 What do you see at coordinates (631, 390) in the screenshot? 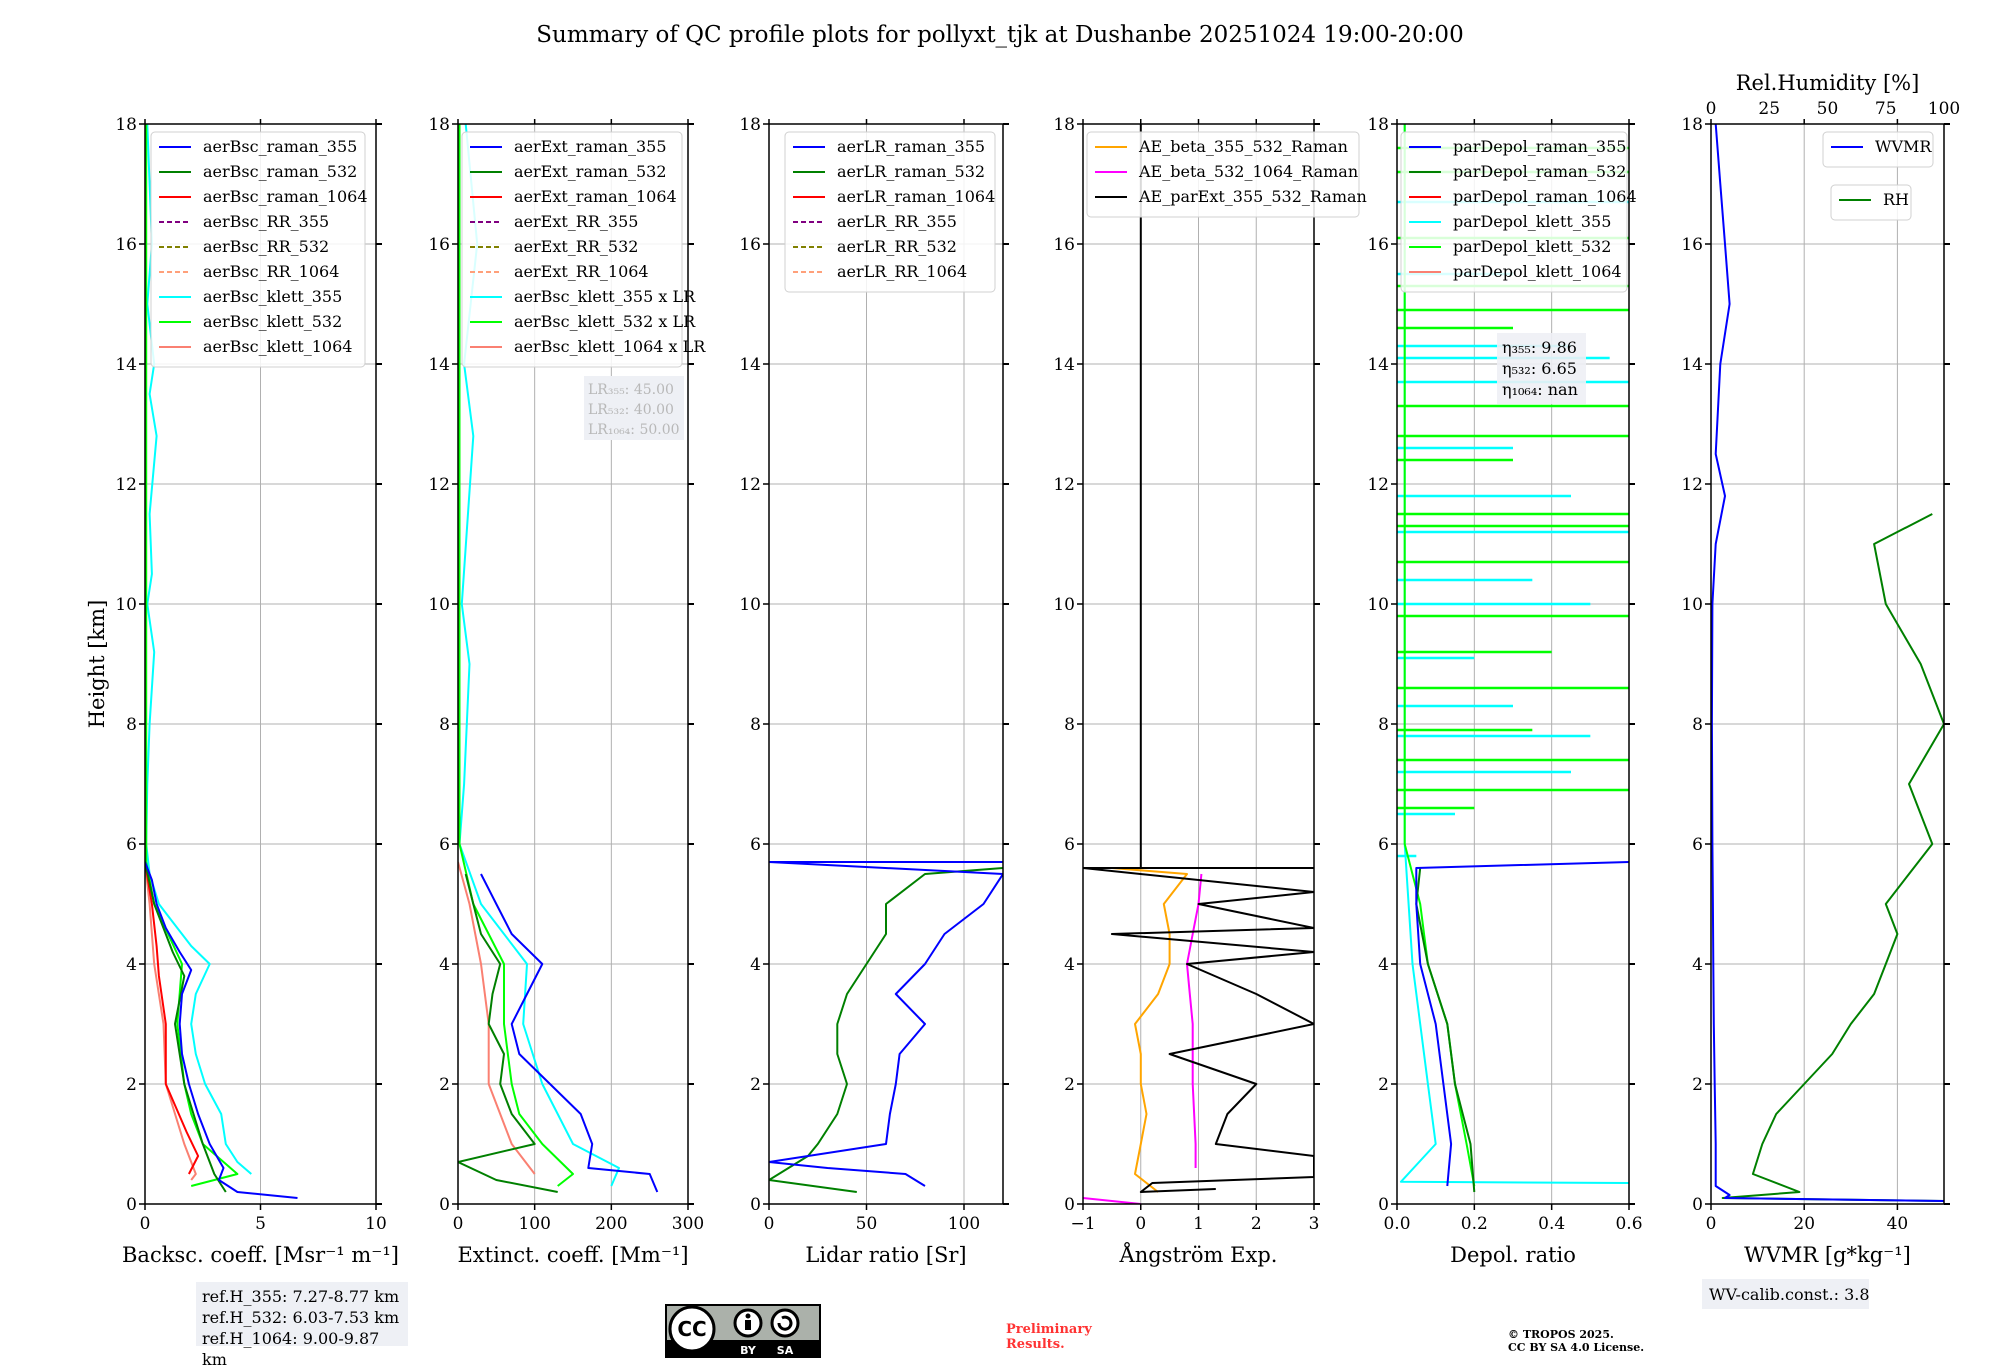
I see `lidar-ratio-value: LR₃₅₅: 45.00` at bounding box center [631, 390].